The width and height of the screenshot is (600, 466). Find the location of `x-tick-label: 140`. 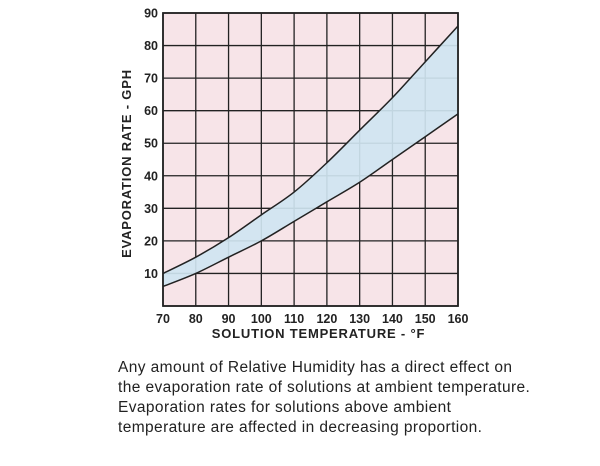

x-tick-label: 140 is located at coordinates (392, 319).